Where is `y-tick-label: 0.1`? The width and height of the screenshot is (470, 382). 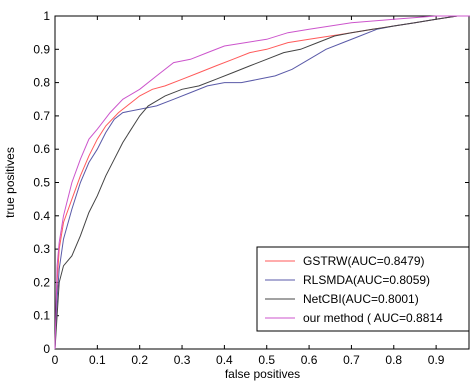
y-tick-label: 0.1 is located at coordinates (41, 316).